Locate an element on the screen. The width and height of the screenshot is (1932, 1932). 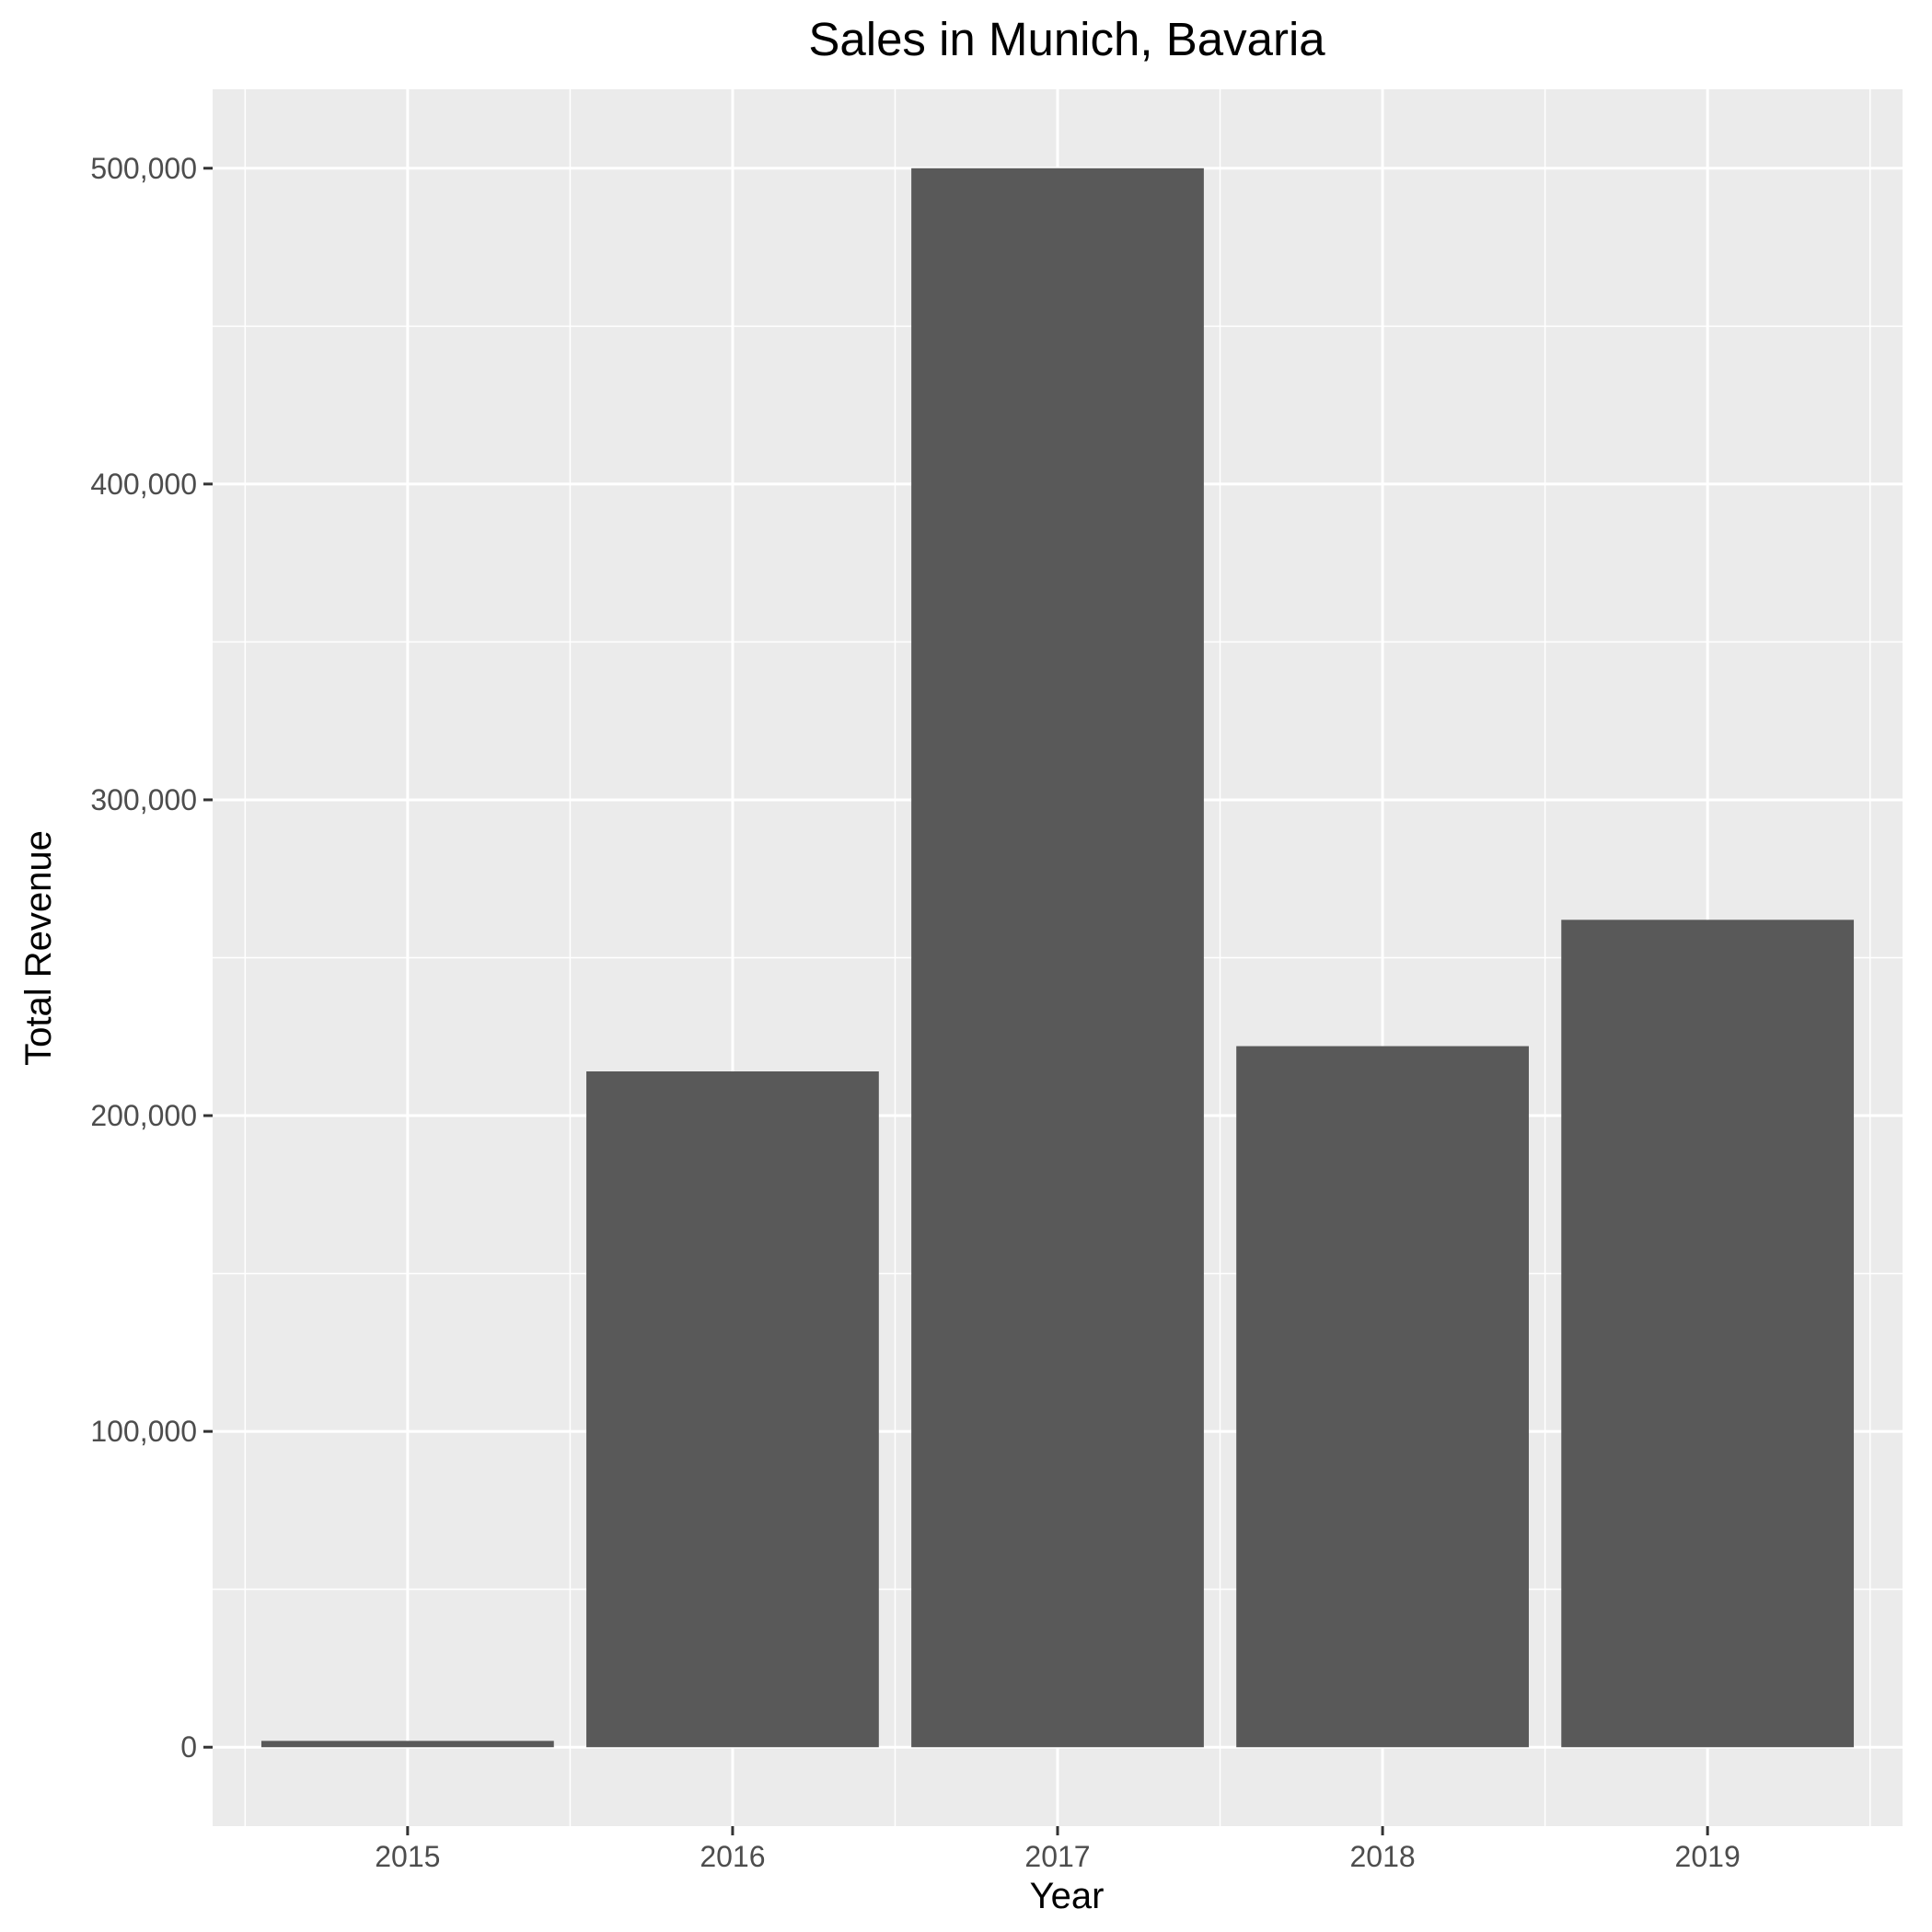
x-tick-label: 2015 is located at coordinates (408, 1857).